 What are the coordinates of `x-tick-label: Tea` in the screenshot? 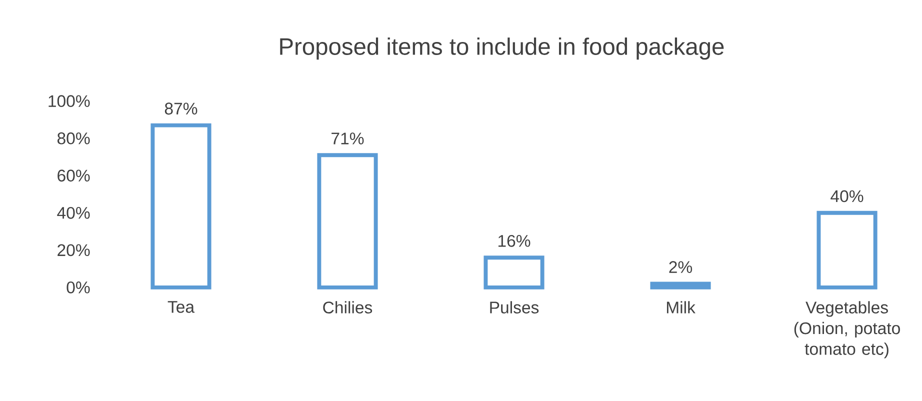 It's located at (181, 306).